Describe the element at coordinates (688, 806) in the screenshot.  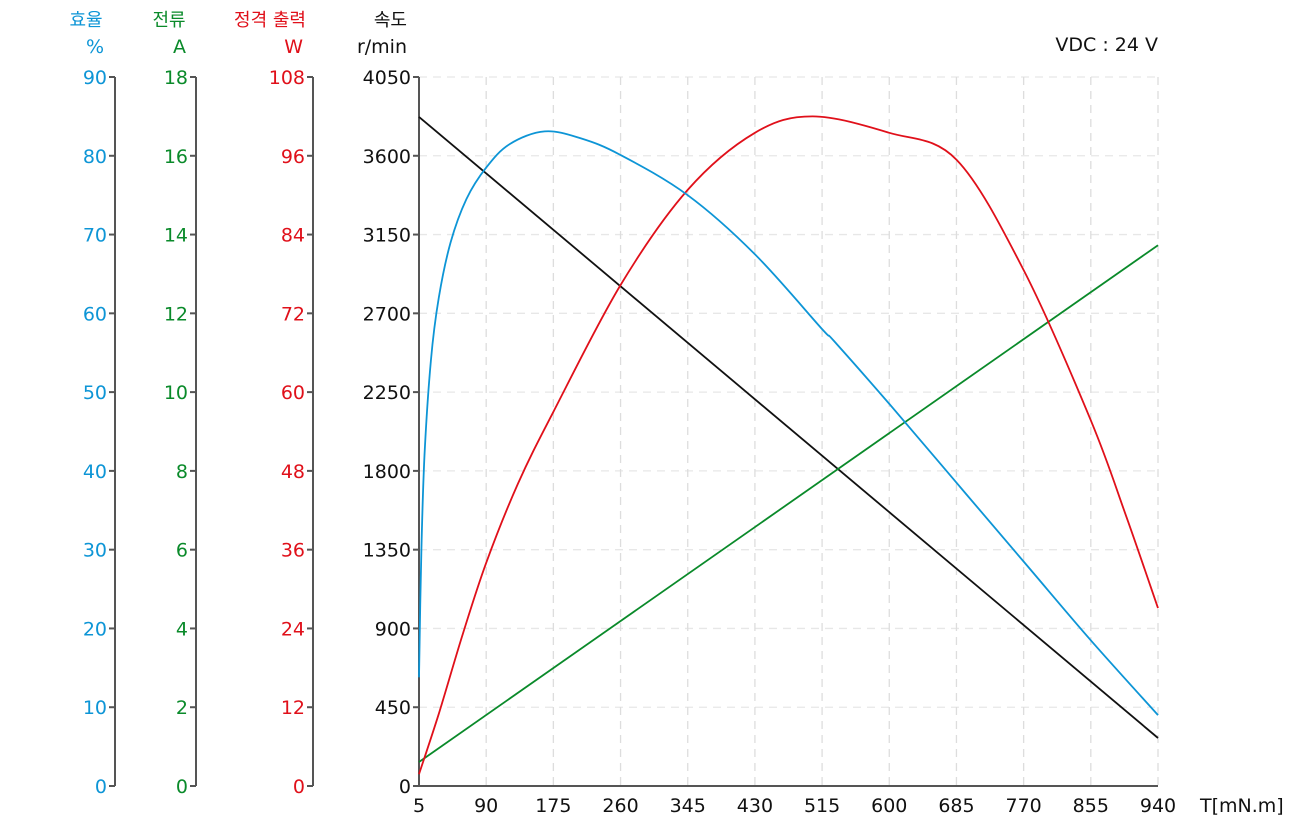
I see `torque-tick-label: 345` at that location.